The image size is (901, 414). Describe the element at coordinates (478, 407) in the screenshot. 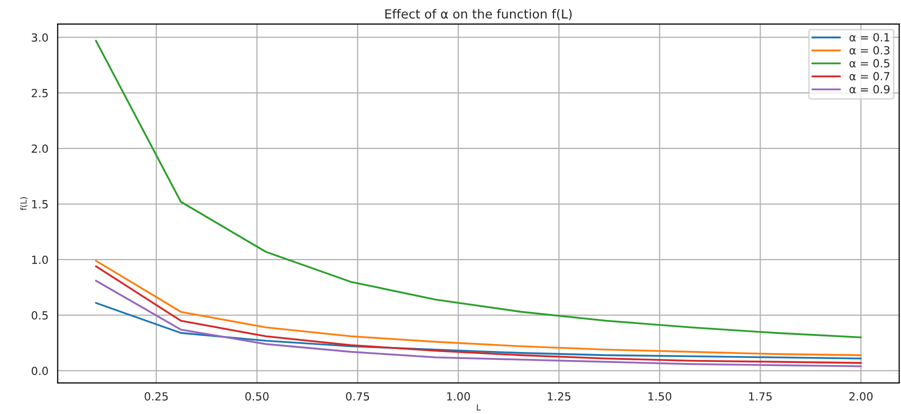

I see `x-axis-title: L` at that location.